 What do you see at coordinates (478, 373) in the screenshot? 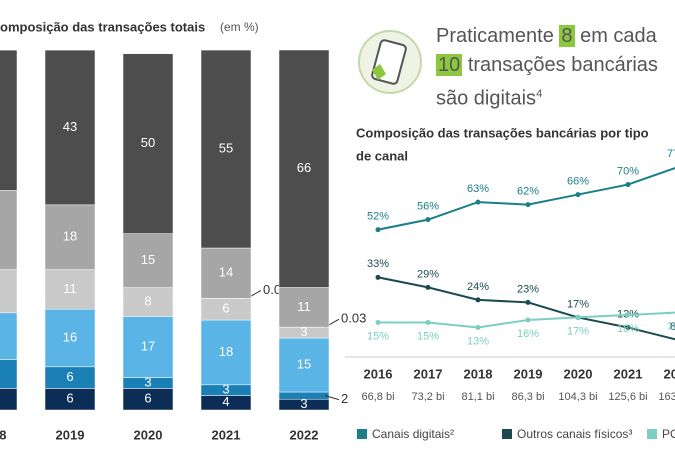
I see `x-tick-label: 2018` at bounding box center [478, 373].